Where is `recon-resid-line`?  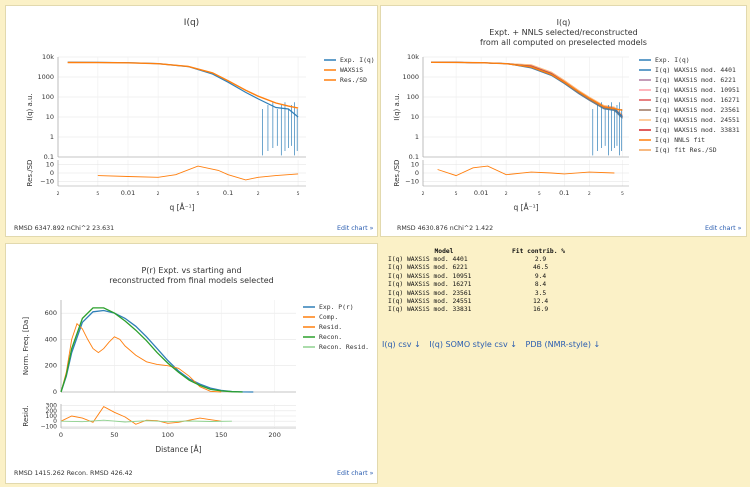
recon-resid-line is located at coordinates (146, 421).